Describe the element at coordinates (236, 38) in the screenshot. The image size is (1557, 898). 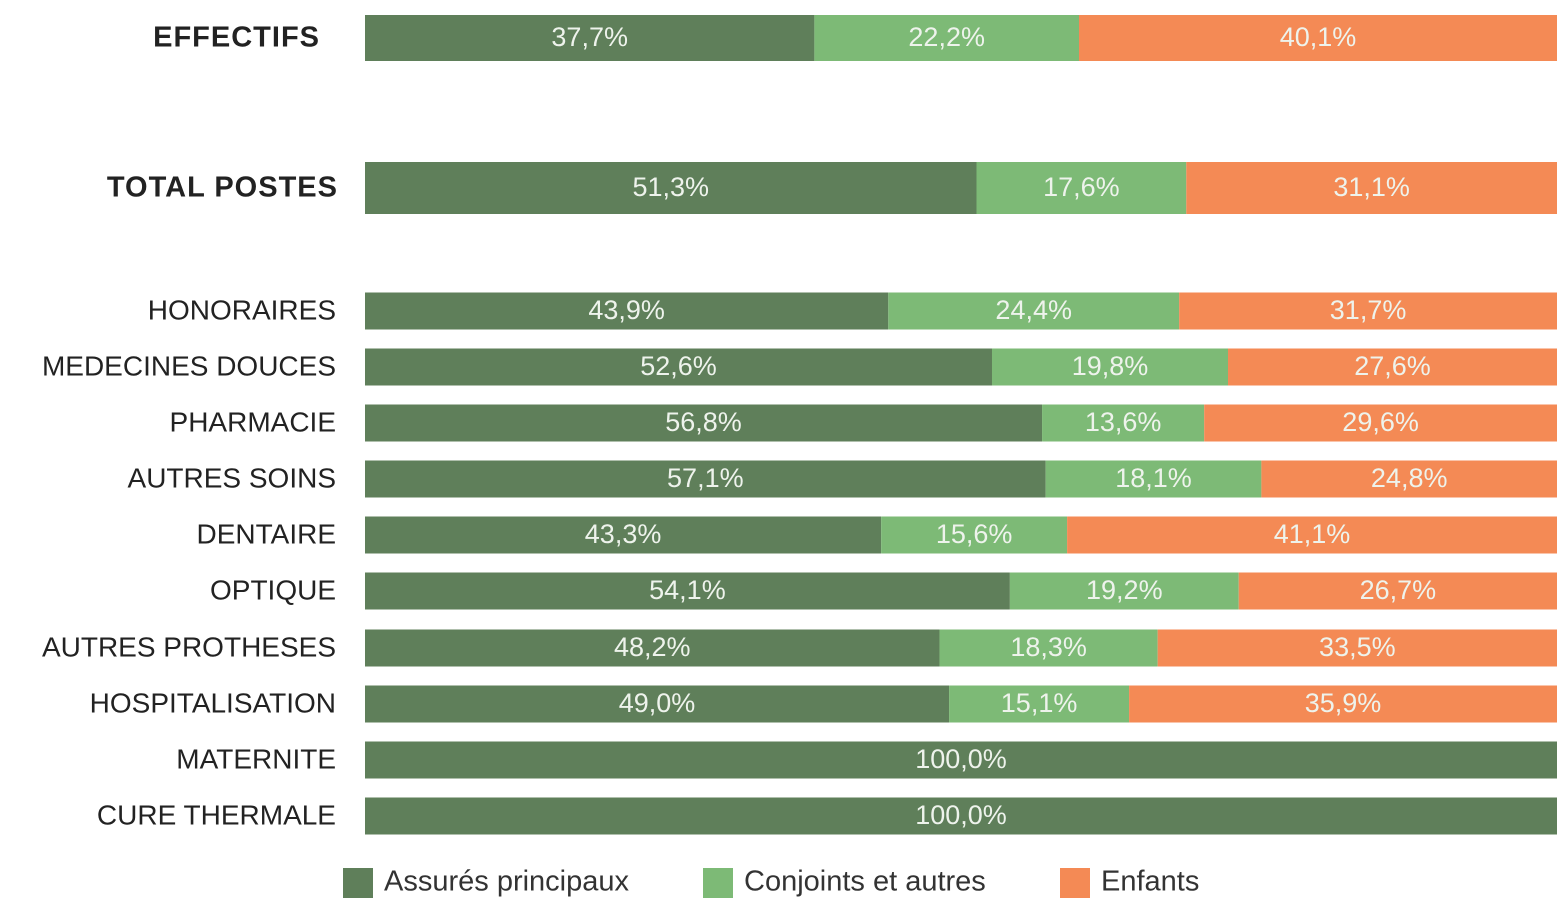
I see `category-label: EFFECTIFS` at that location.